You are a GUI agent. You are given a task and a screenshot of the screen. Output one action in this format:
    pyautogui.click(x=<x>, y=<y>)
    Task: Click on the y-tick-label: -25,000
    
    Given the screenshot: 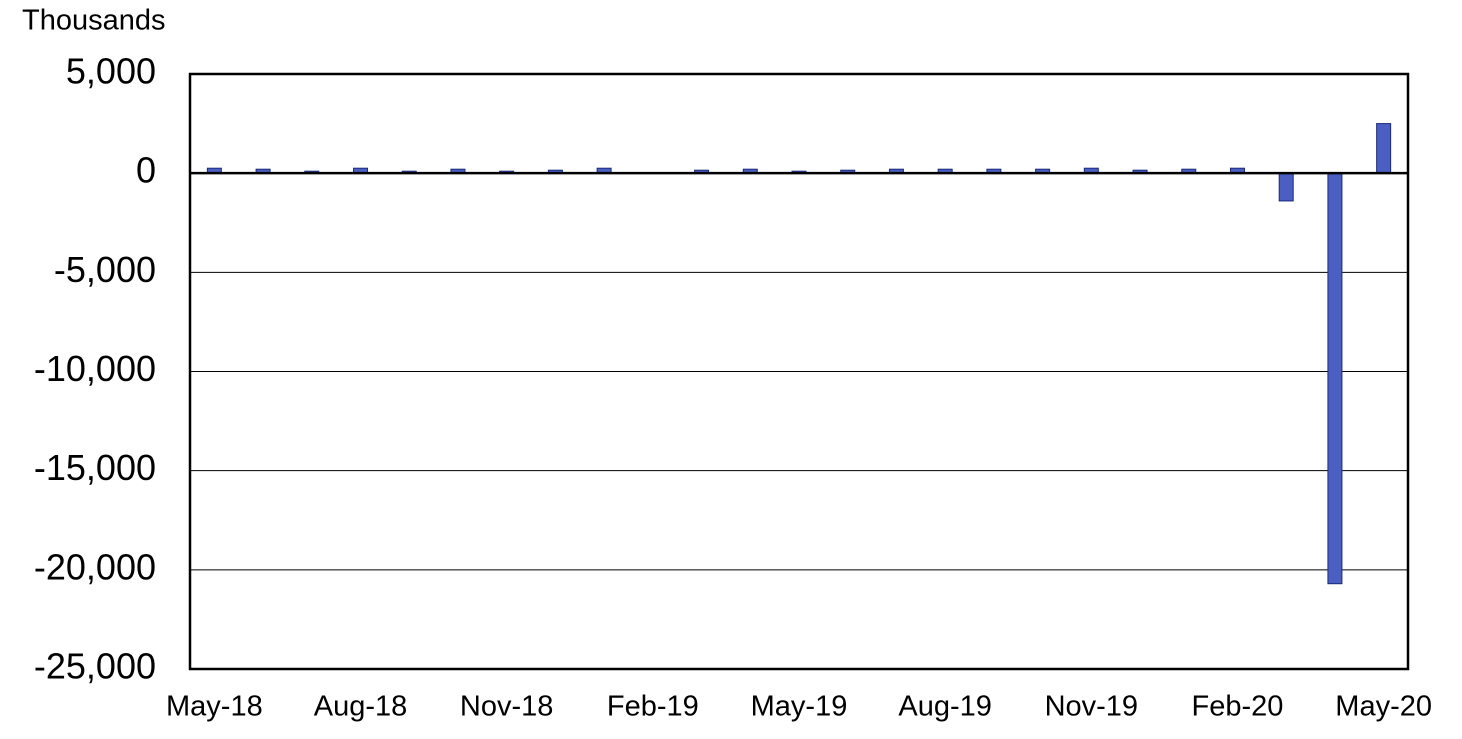 What is the action you would take?
    pyautogui.click(x=95, y=666)
    